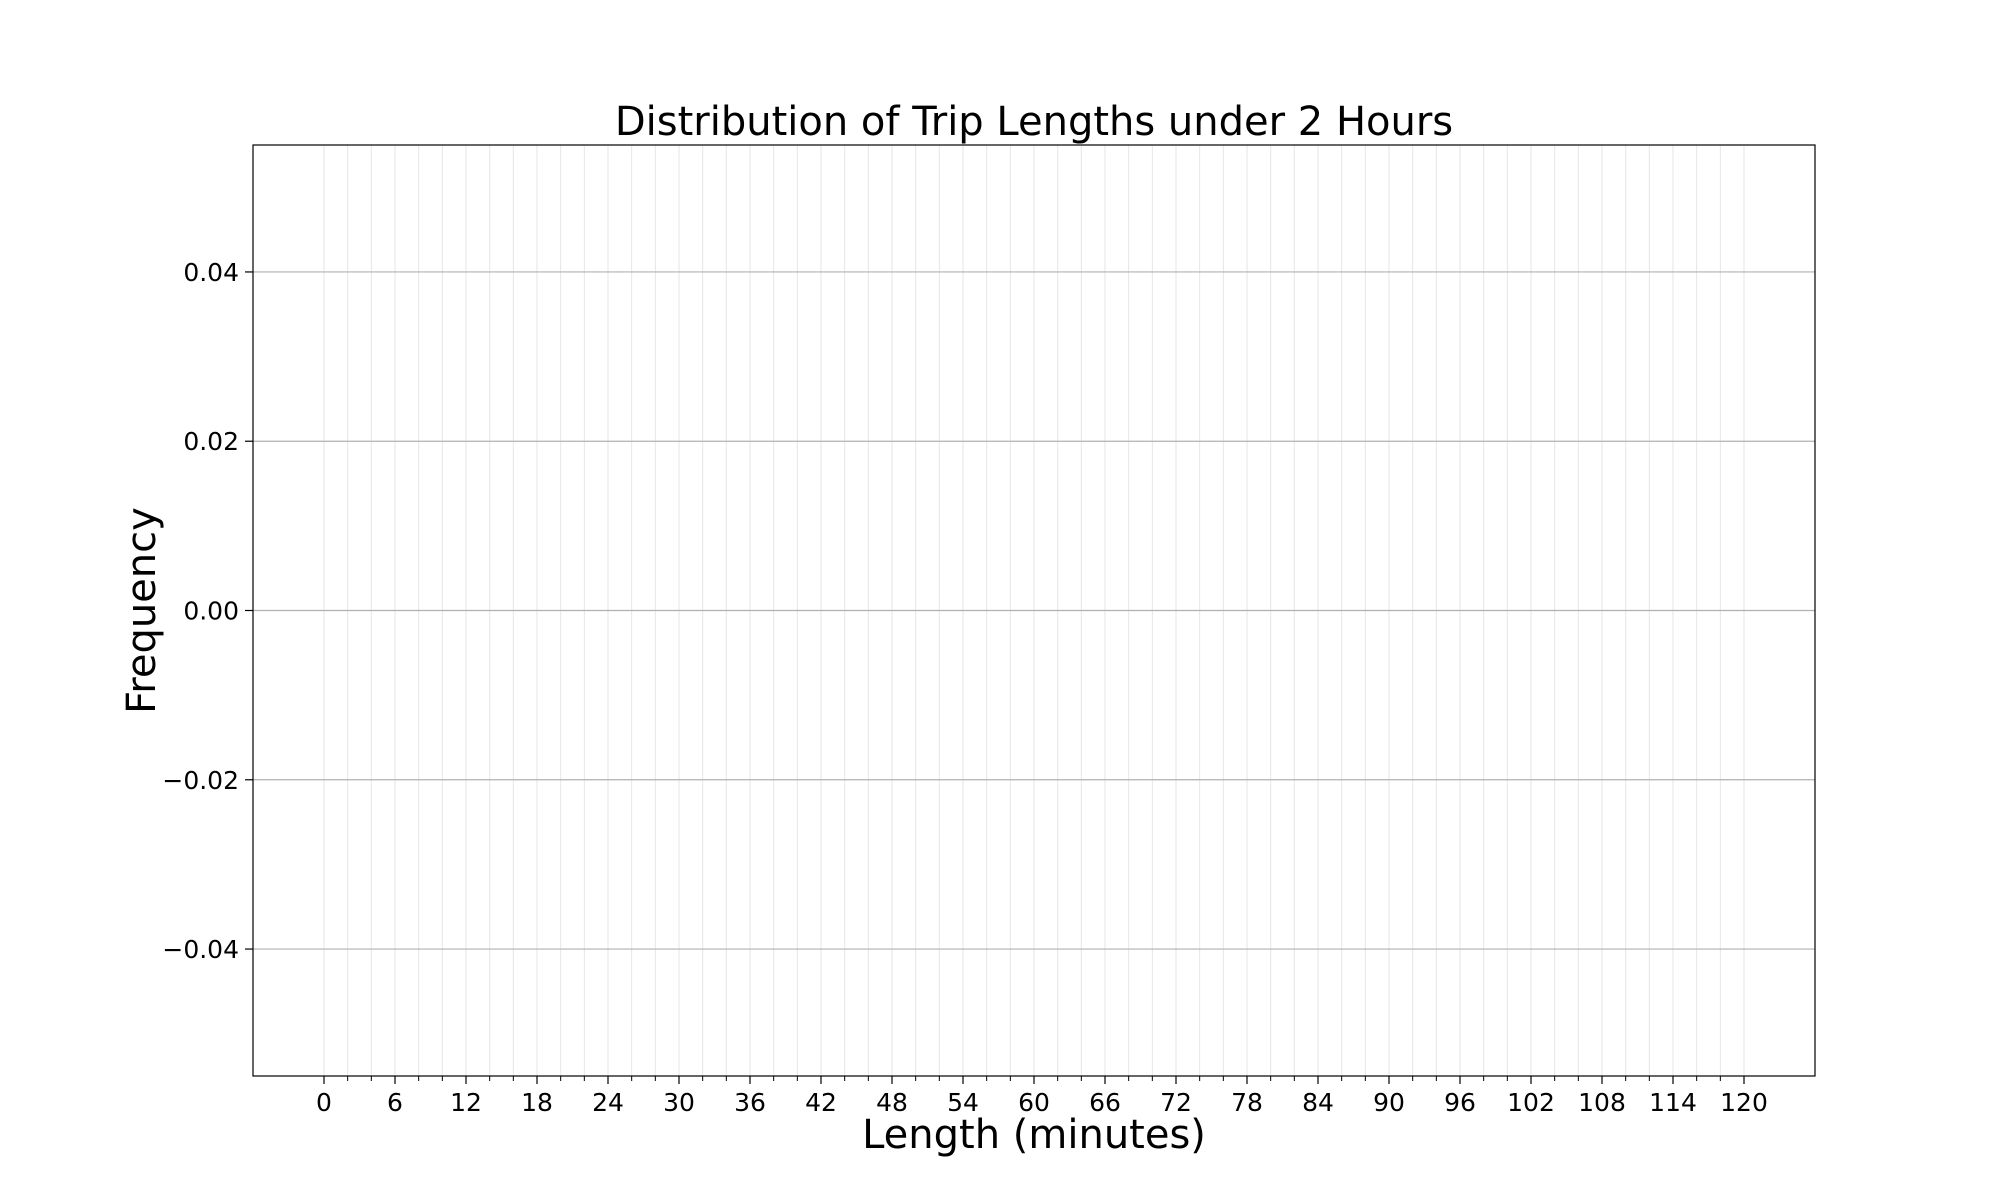 The image size is (2000, 1204). Describe the element at coordinates (821, 1102) in the screenshot. I see `x-tick-label: 42` at that location.